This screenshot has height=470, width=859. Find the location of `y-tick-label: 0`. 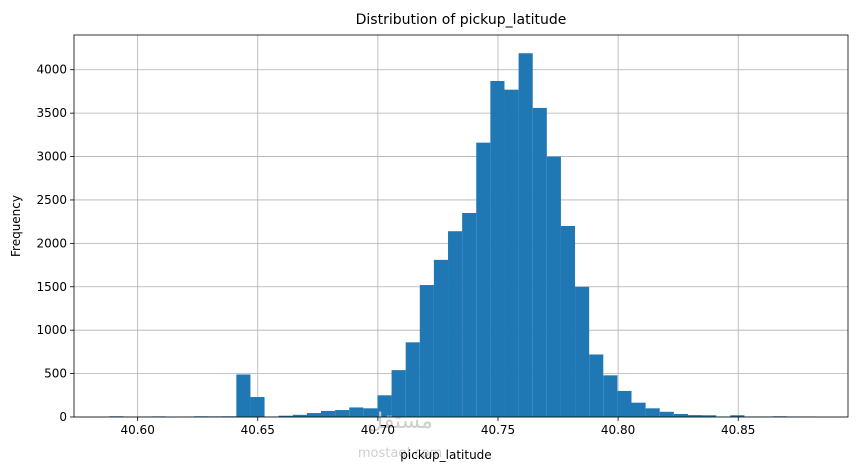

y-tick-label: 0 is located at coordinates (63, 417).